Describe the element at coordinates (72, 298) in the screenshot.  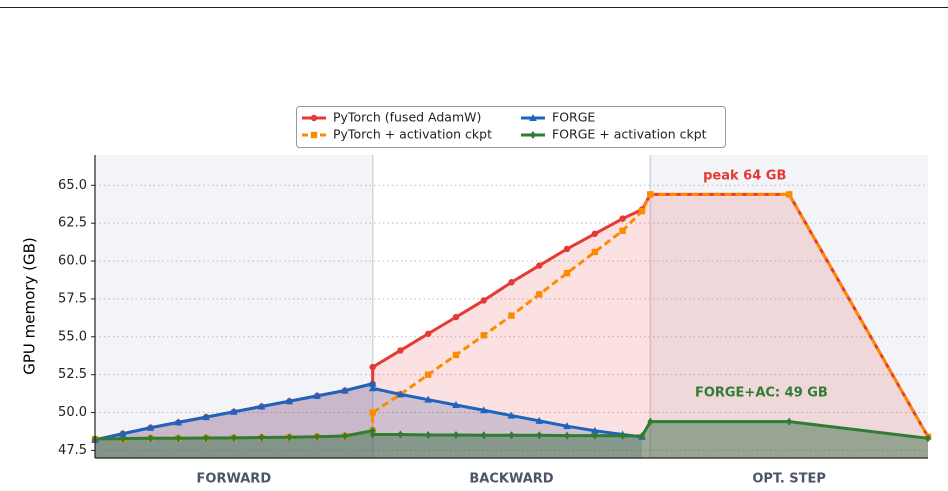
I see `y-tick-label: 57.5` at that location.